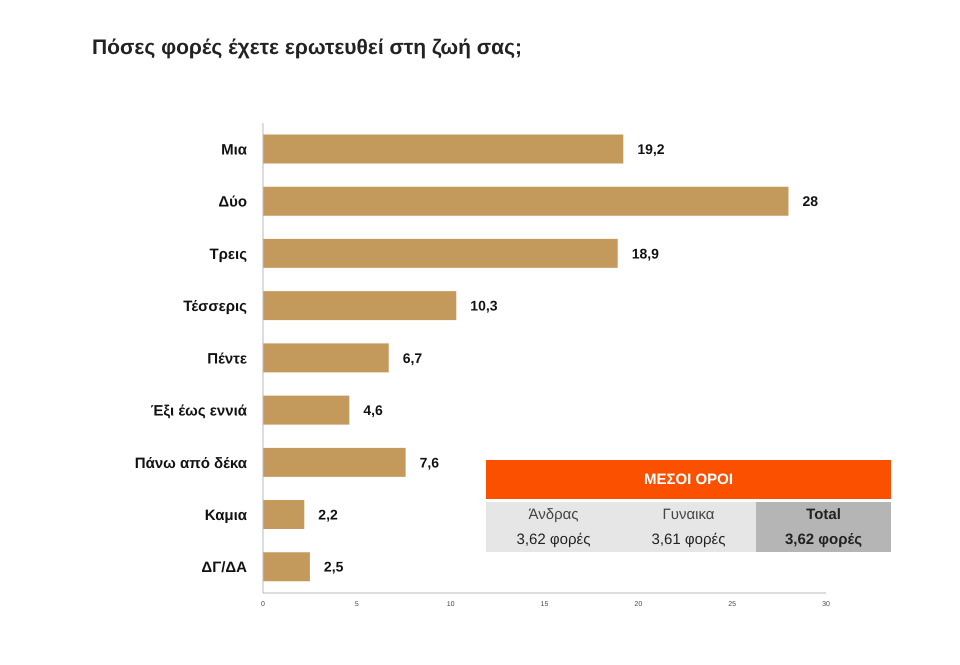  What do you see at coordinates (412, 358) in the screenshot?
I see `data-label: 6,7` at bounding box center [412, 358].